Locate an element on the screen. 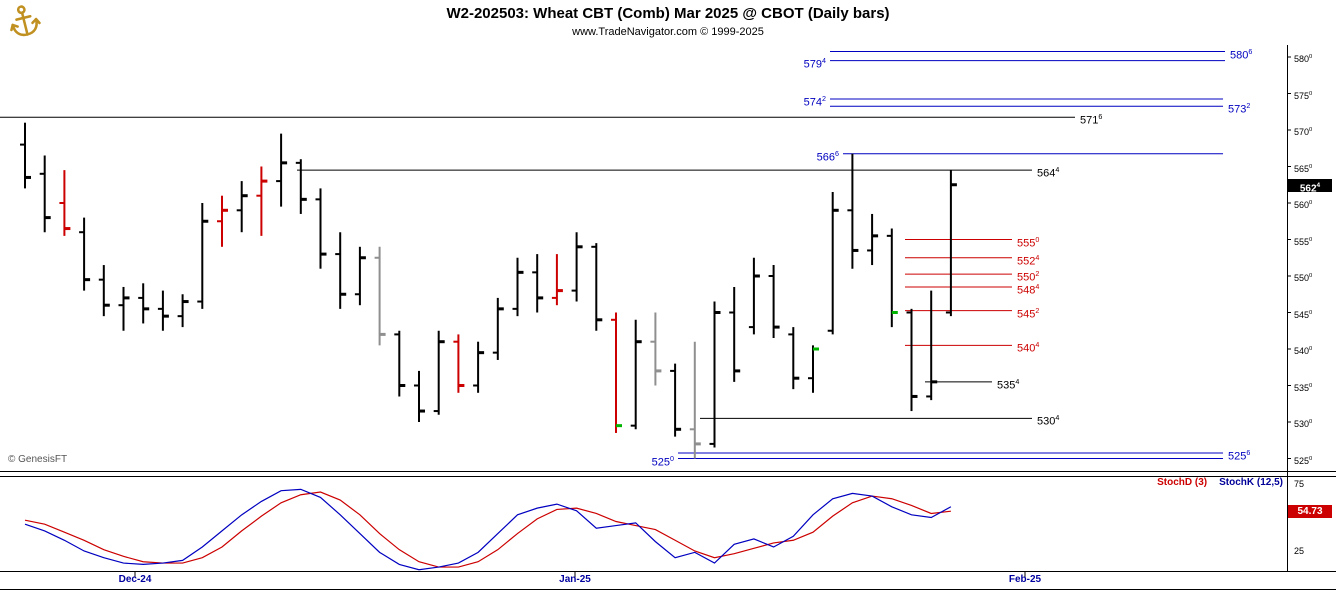  y-axis-tick: 5800 is located at coordinates (1303, 59).